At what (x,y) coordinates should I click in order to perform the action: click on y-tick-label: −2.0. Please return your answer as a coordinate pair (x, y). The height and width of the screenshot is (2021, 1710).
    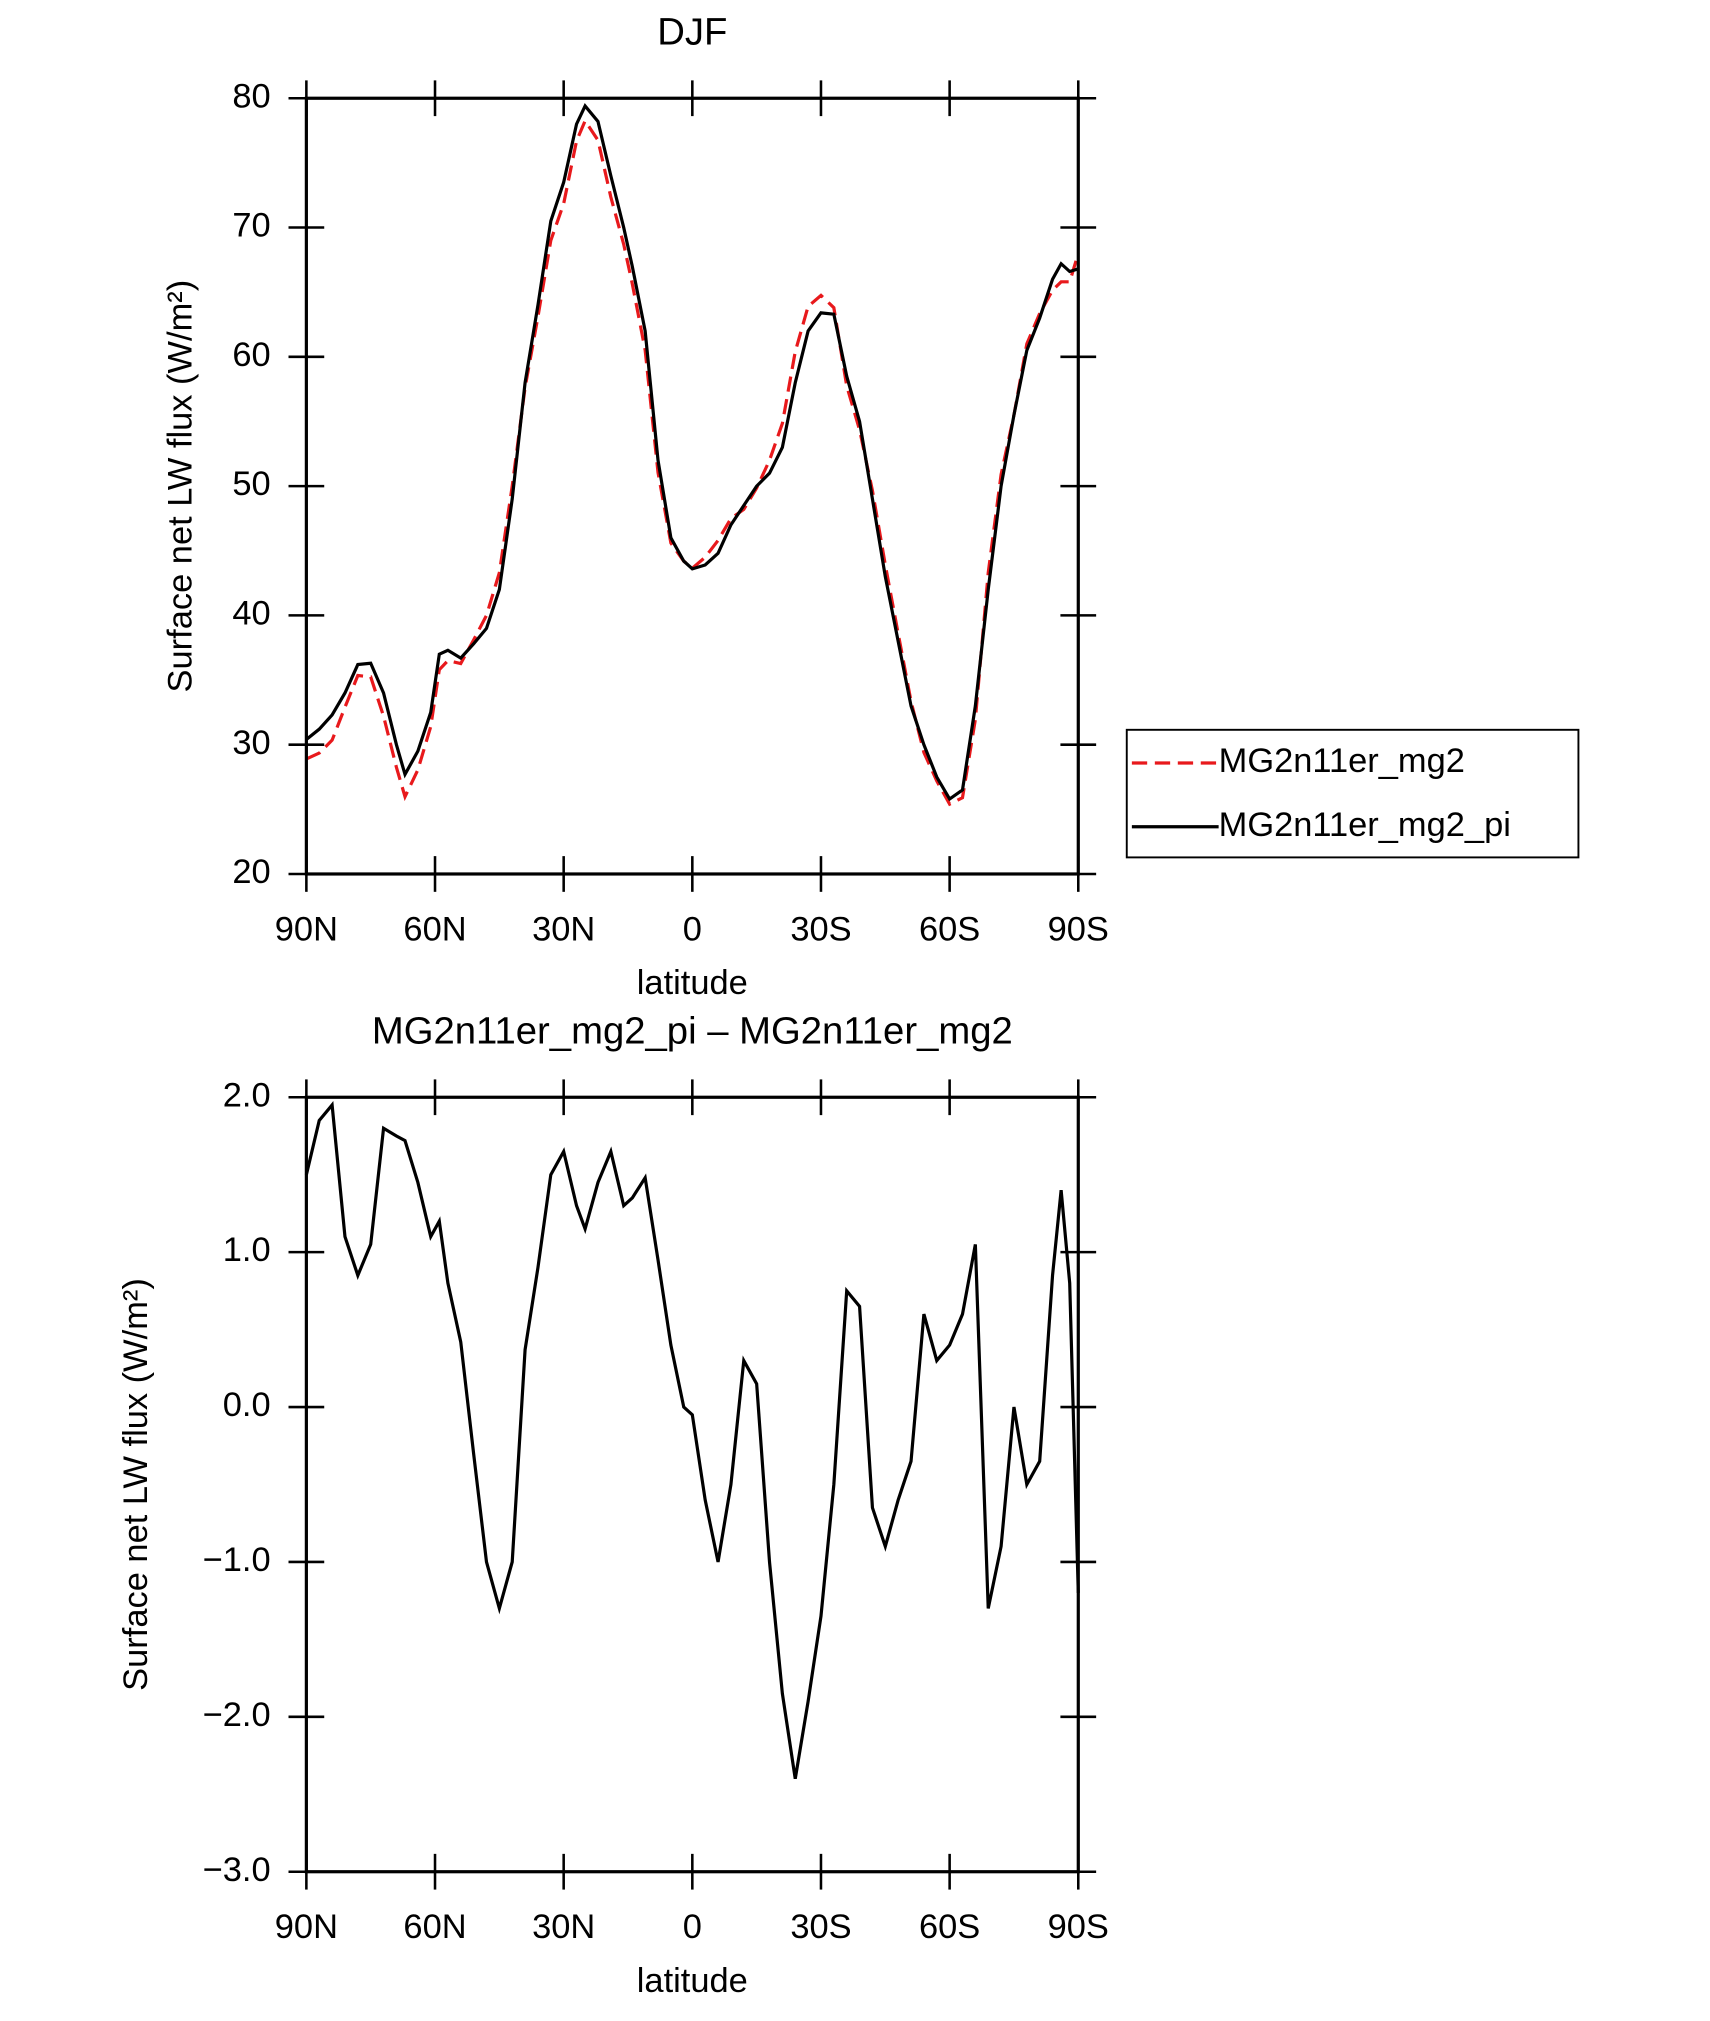
    Looking at the image, I should click on (237, 1715).